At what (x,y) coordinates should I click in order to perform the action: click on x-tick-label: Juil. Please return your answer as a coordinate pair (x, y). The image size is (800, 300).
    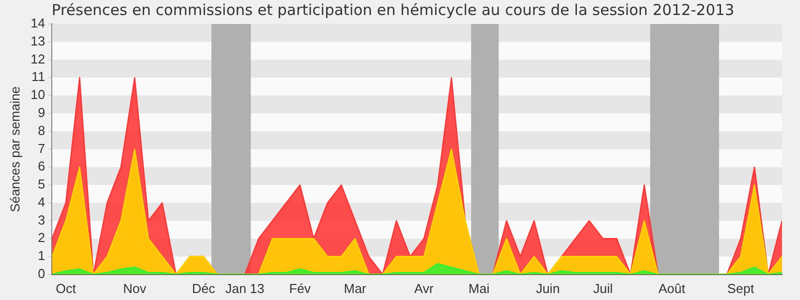
    Looking at the image, I should click on (603, 288).